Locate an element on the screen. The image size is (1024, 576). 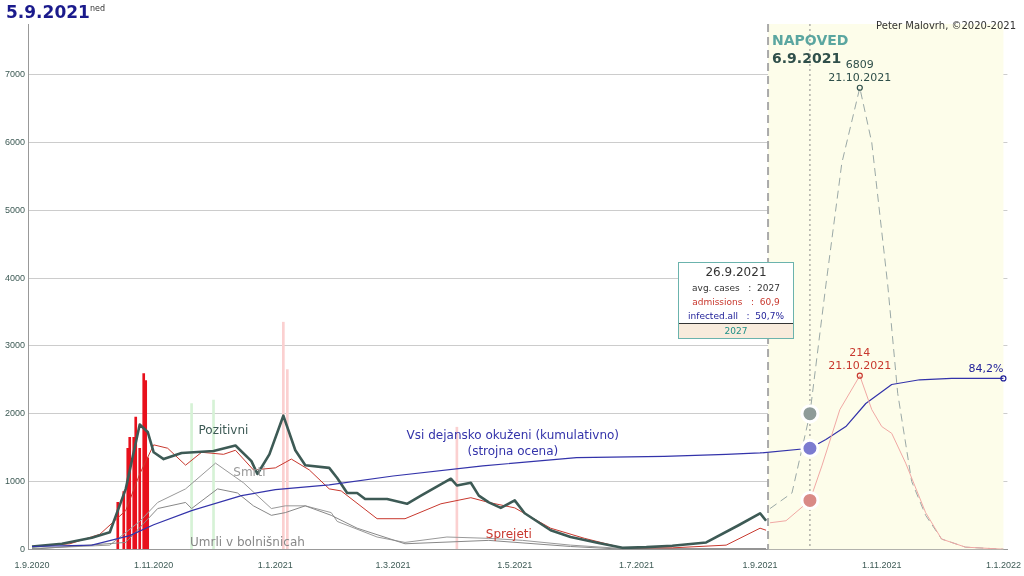
series-label: Vsi dejansko okuženi (kumulativno) (strojna ocena) is located at coordinates (513, 442).